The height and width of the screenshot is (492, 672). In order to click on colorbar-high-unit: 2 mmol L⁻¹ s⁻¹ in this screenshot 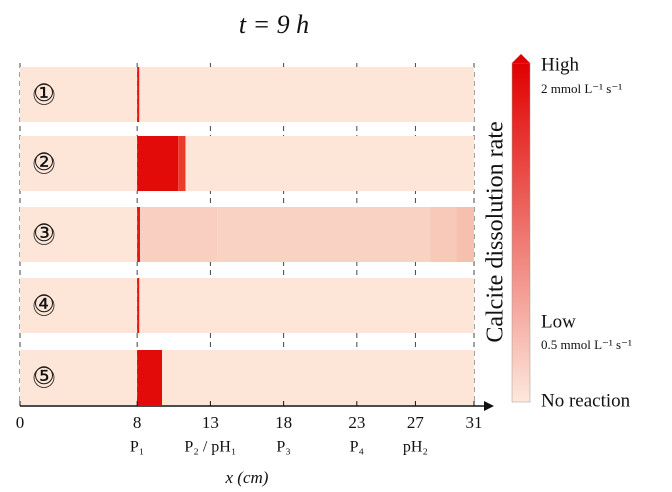, I will do `click(581, 88)`.